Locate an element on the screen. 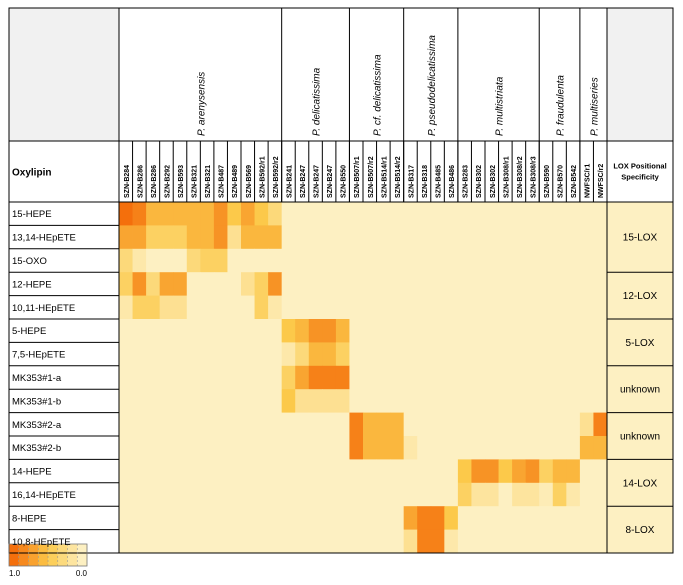  row-header-label: Oxylipin is located at coordinates (31, 173).